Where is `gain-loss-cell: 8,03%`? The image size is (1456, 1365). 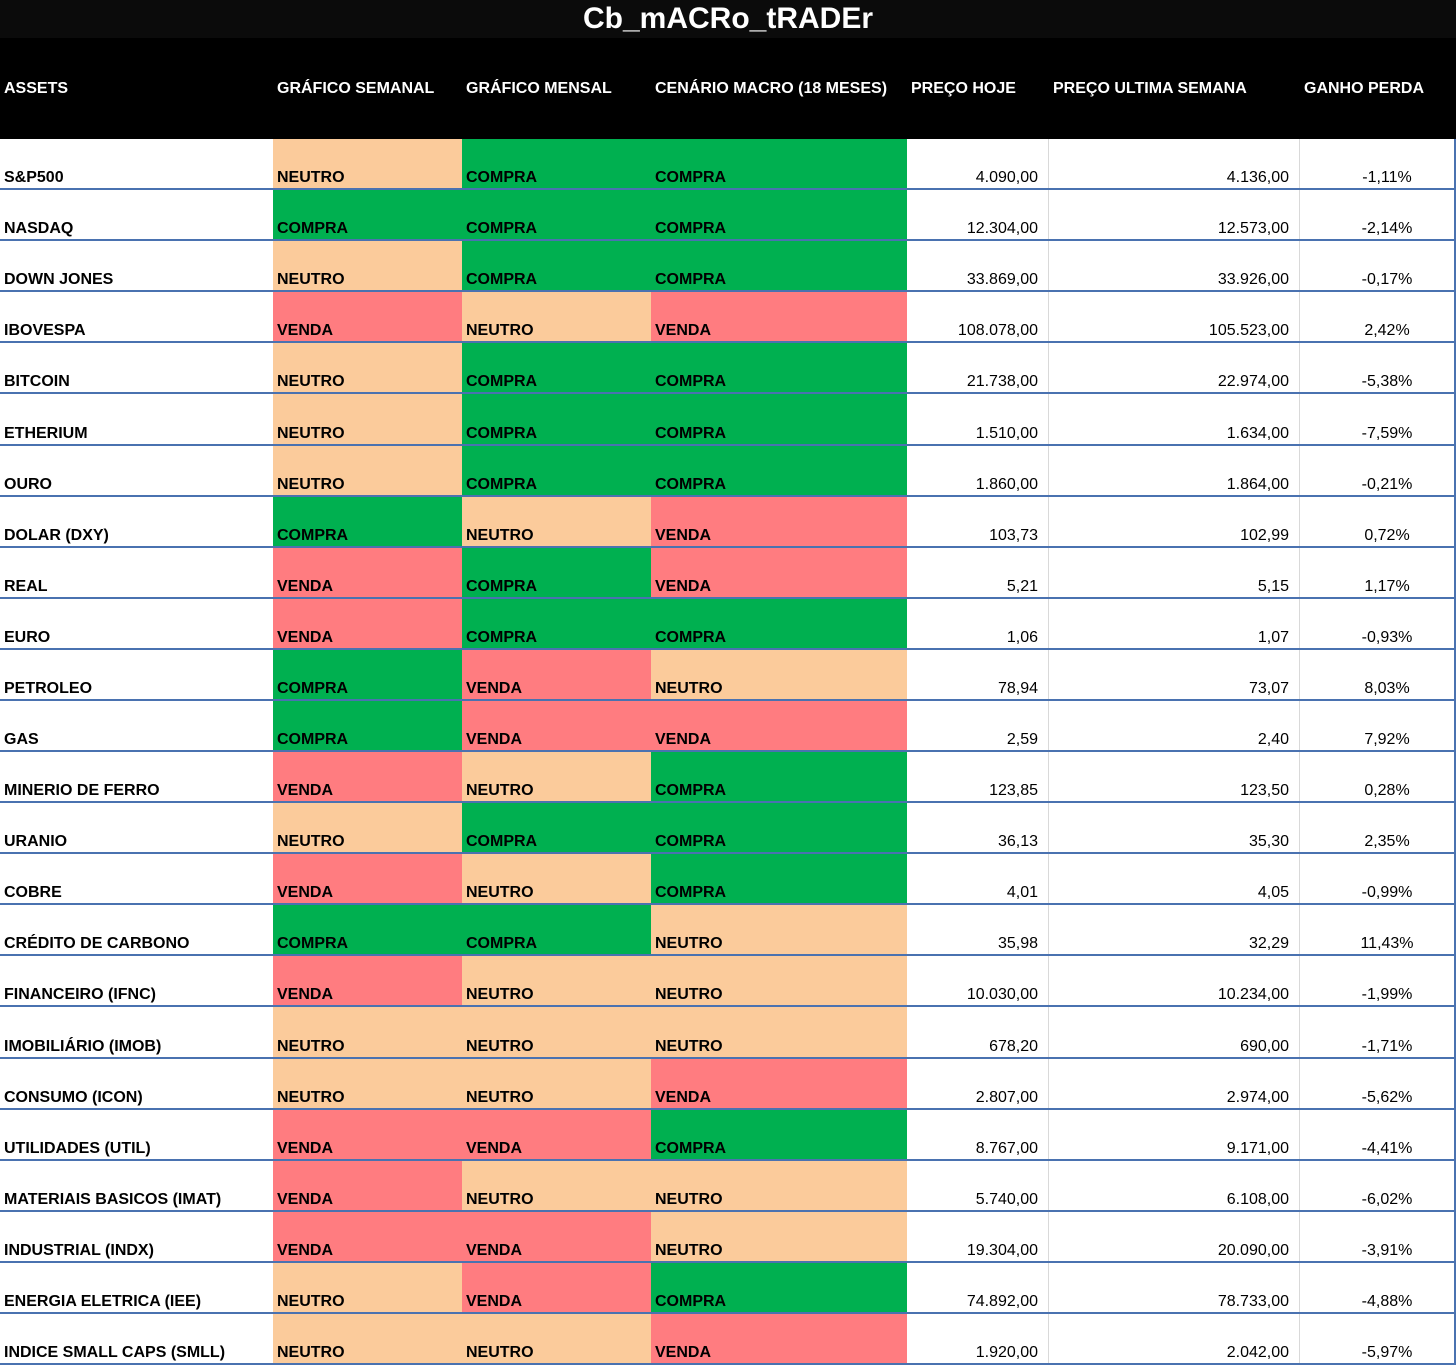 gain-loss-cell: 8,03% is located at coordinates (1387, 688).